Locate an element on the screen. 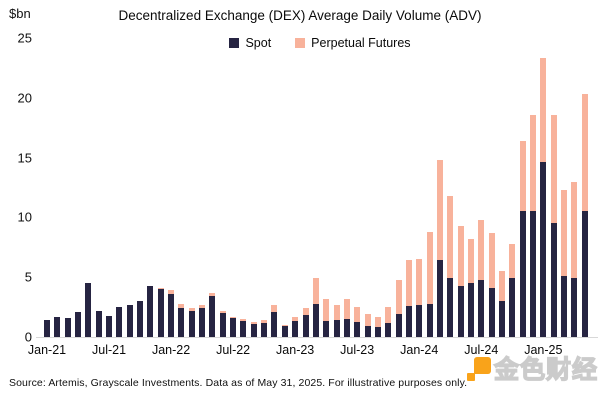  y-tick-label: 15 is located at coordinates (24, 158).